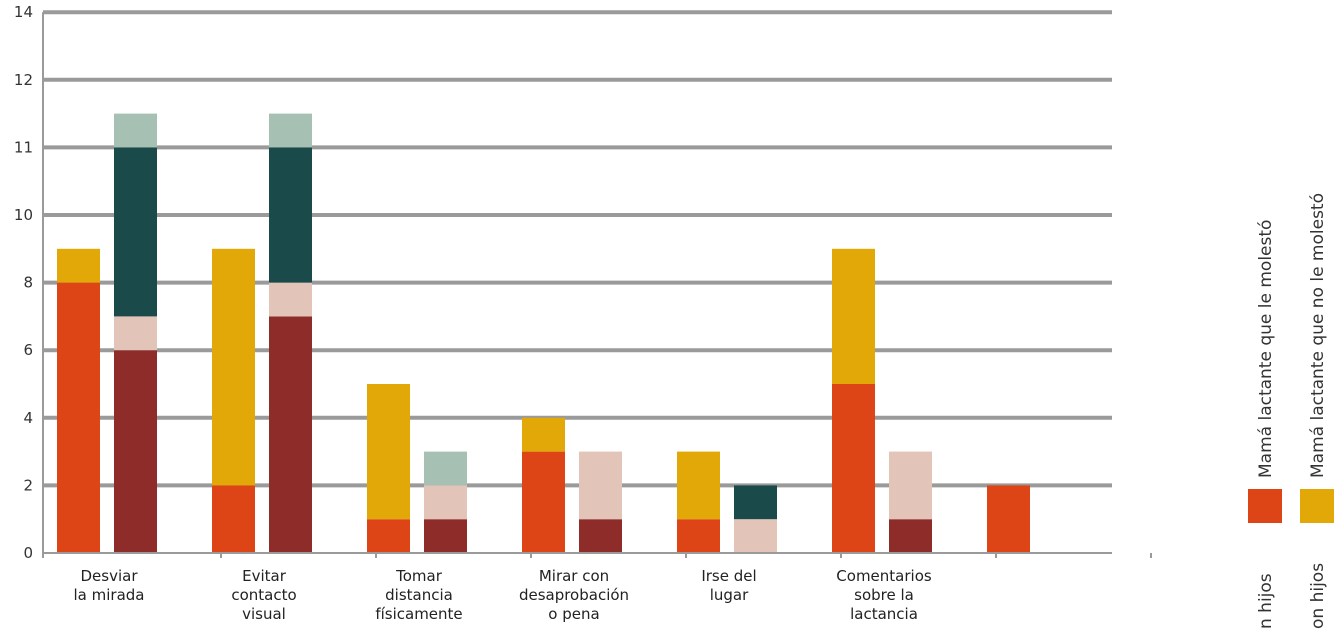 The width and height of the screenshot is (1344, 629). I want to click on y-tick-label: 12, so click(23, 80).